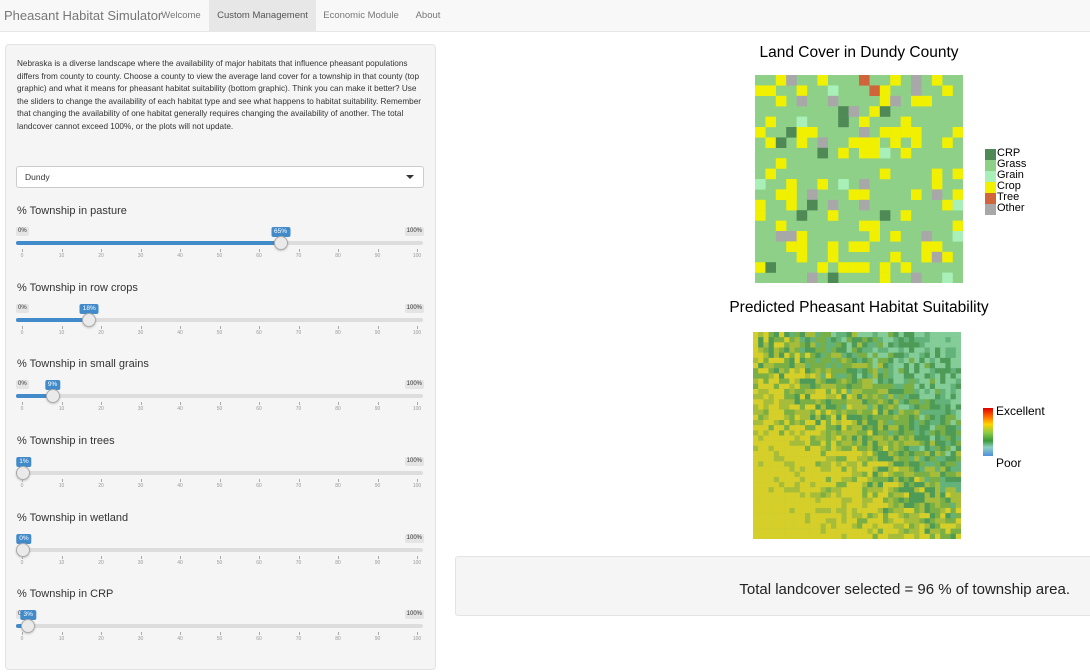  Describe the element at coordinates (361, 15) in the screenshot. I see `tab-economic-module: Economic Module` at that location.